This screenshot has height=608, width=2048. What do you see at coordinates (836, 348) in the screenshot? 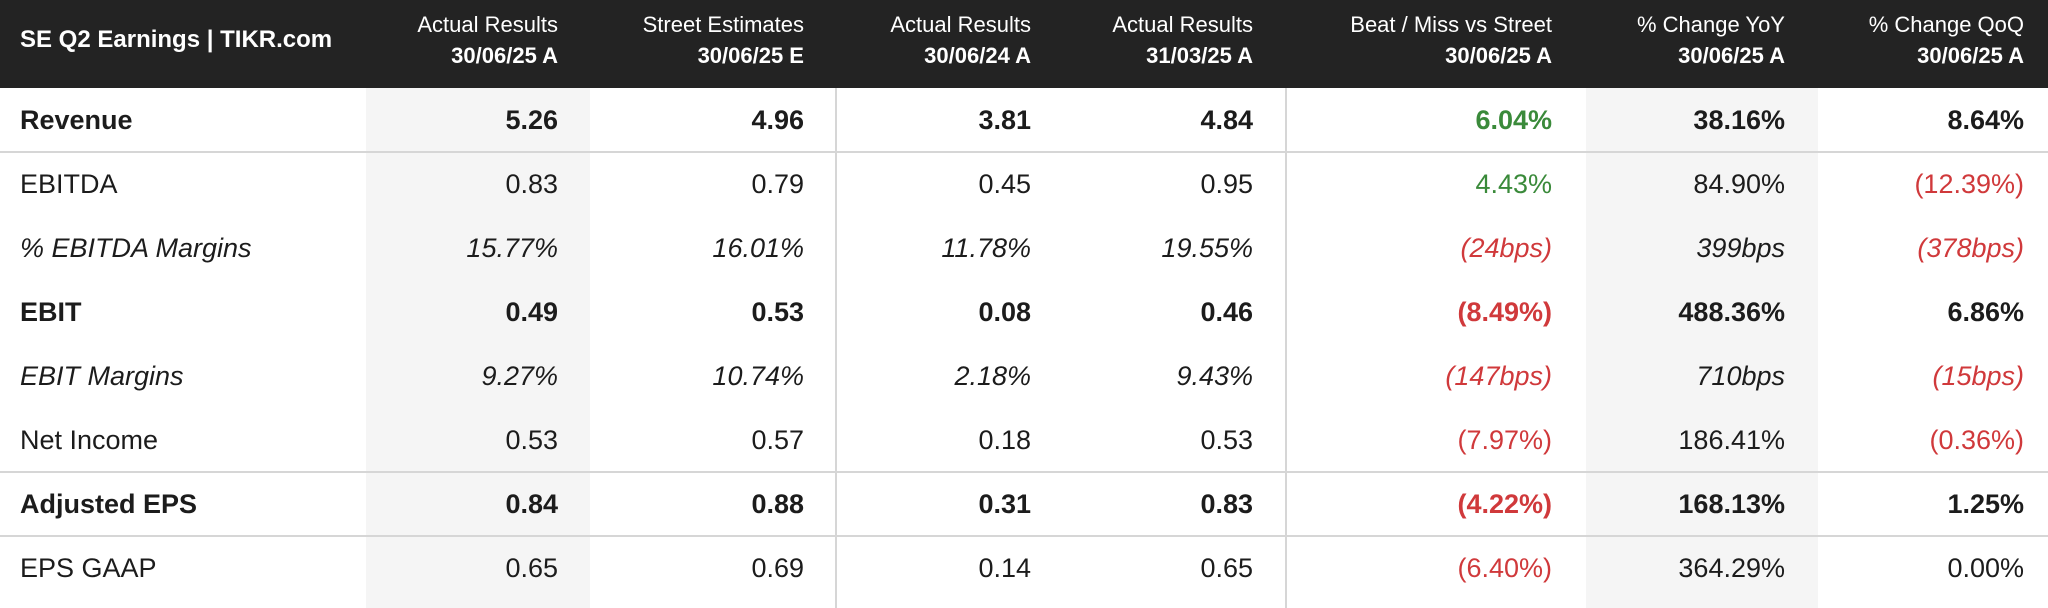
I see `divider-after-estimates` at bounding box center [836, 348].